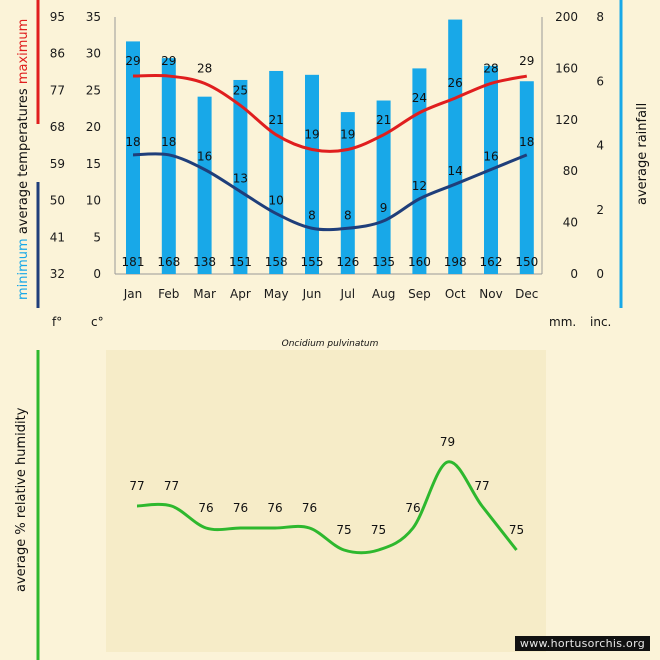  I want to click on max-temp-value-label: 26, so click(455, 83).